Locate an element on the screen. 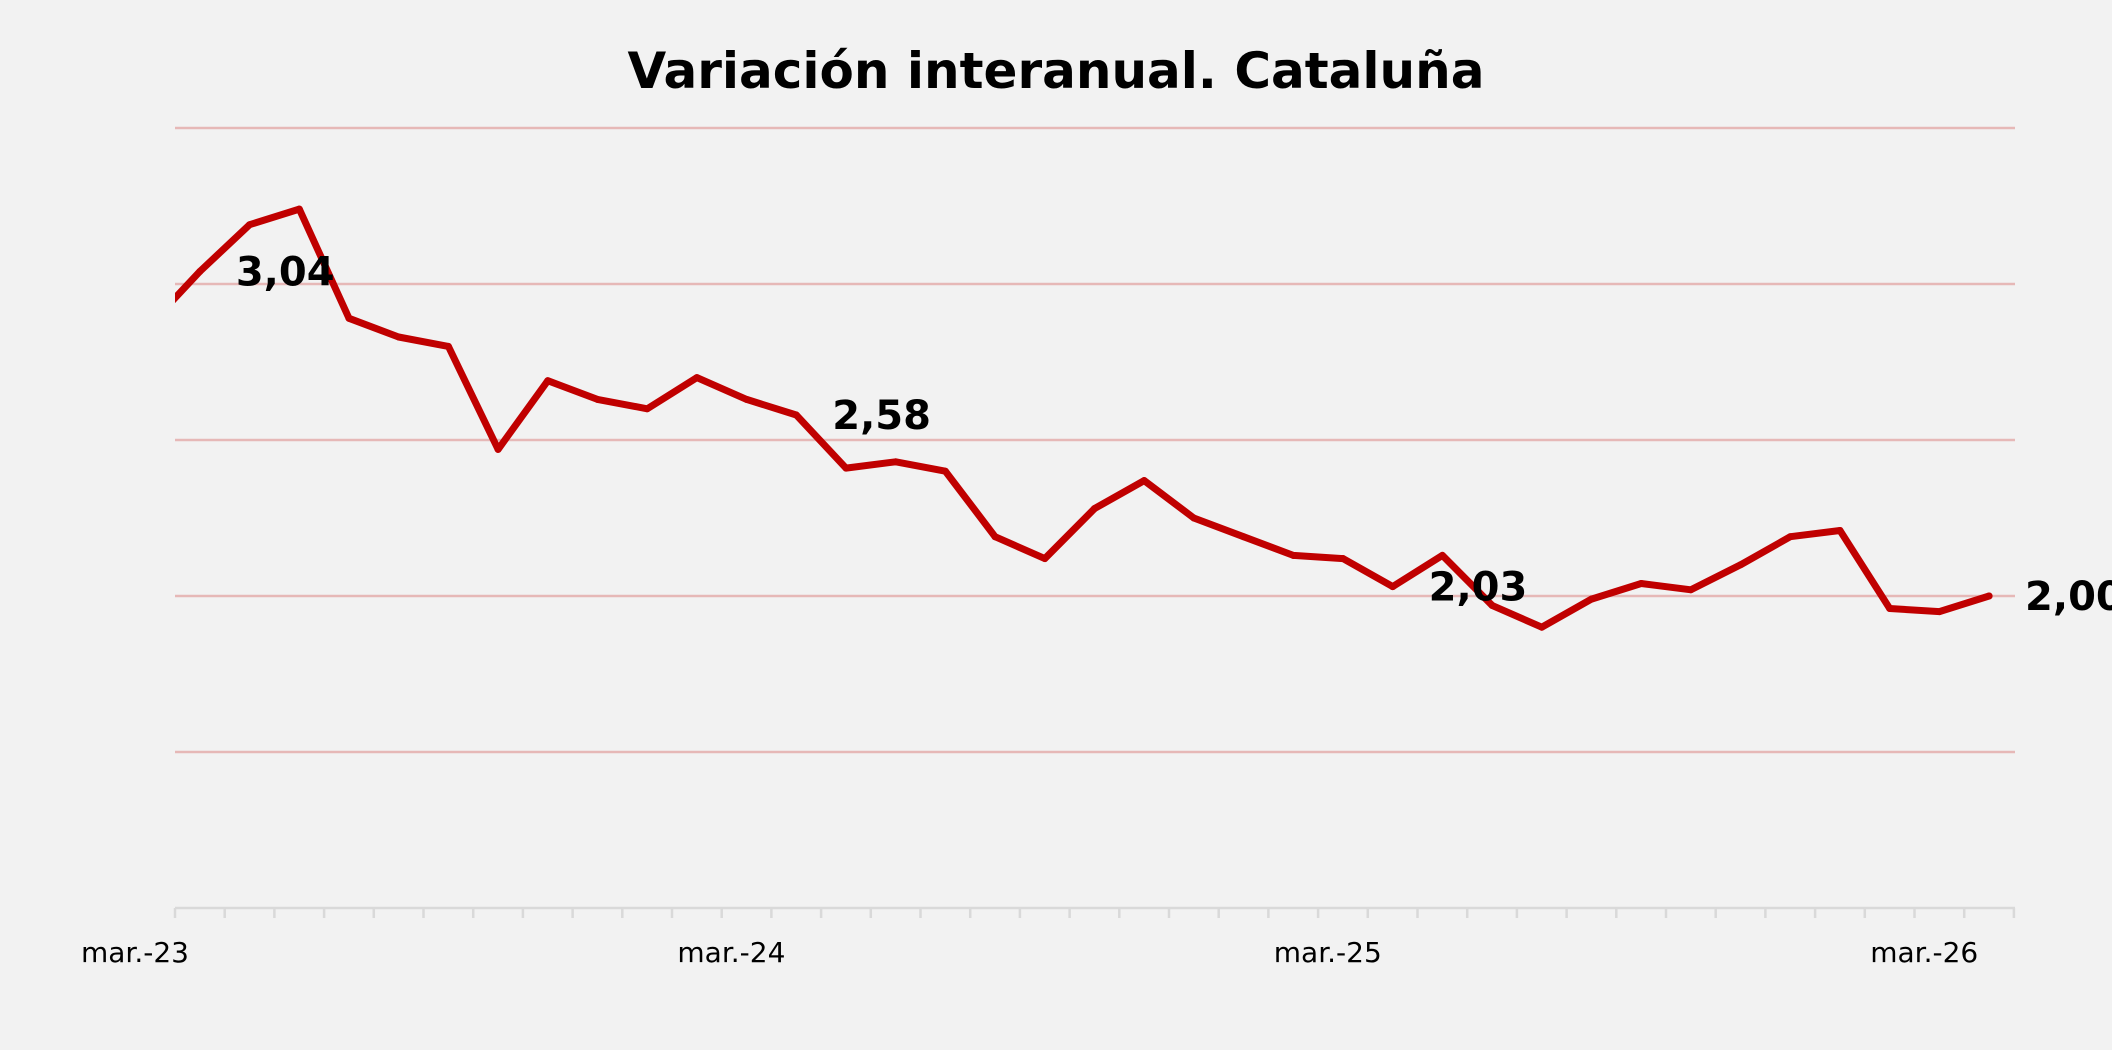  x-tick-label: mar.-25 is located at coordinates (1328, 952).